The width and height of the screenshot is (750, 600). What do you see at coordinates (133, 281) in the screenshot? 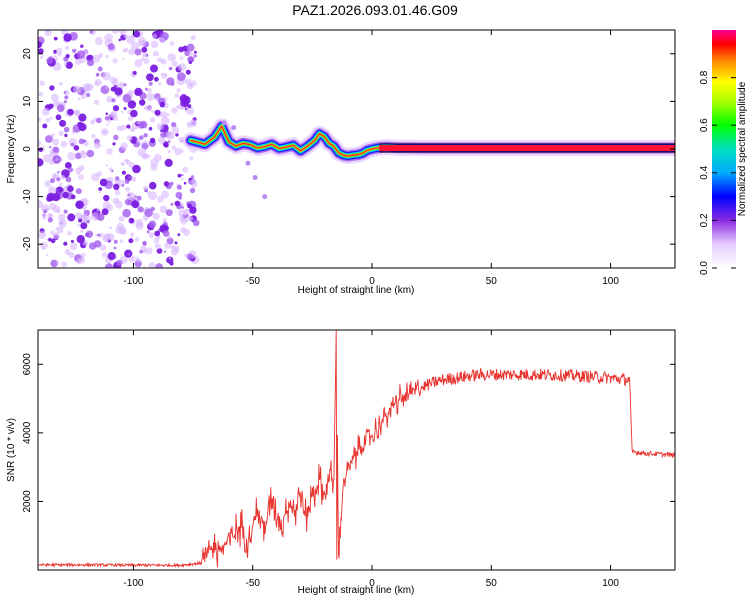
I see `spectrogram-x-tick-label: -100` at bounding box center [133, 281].